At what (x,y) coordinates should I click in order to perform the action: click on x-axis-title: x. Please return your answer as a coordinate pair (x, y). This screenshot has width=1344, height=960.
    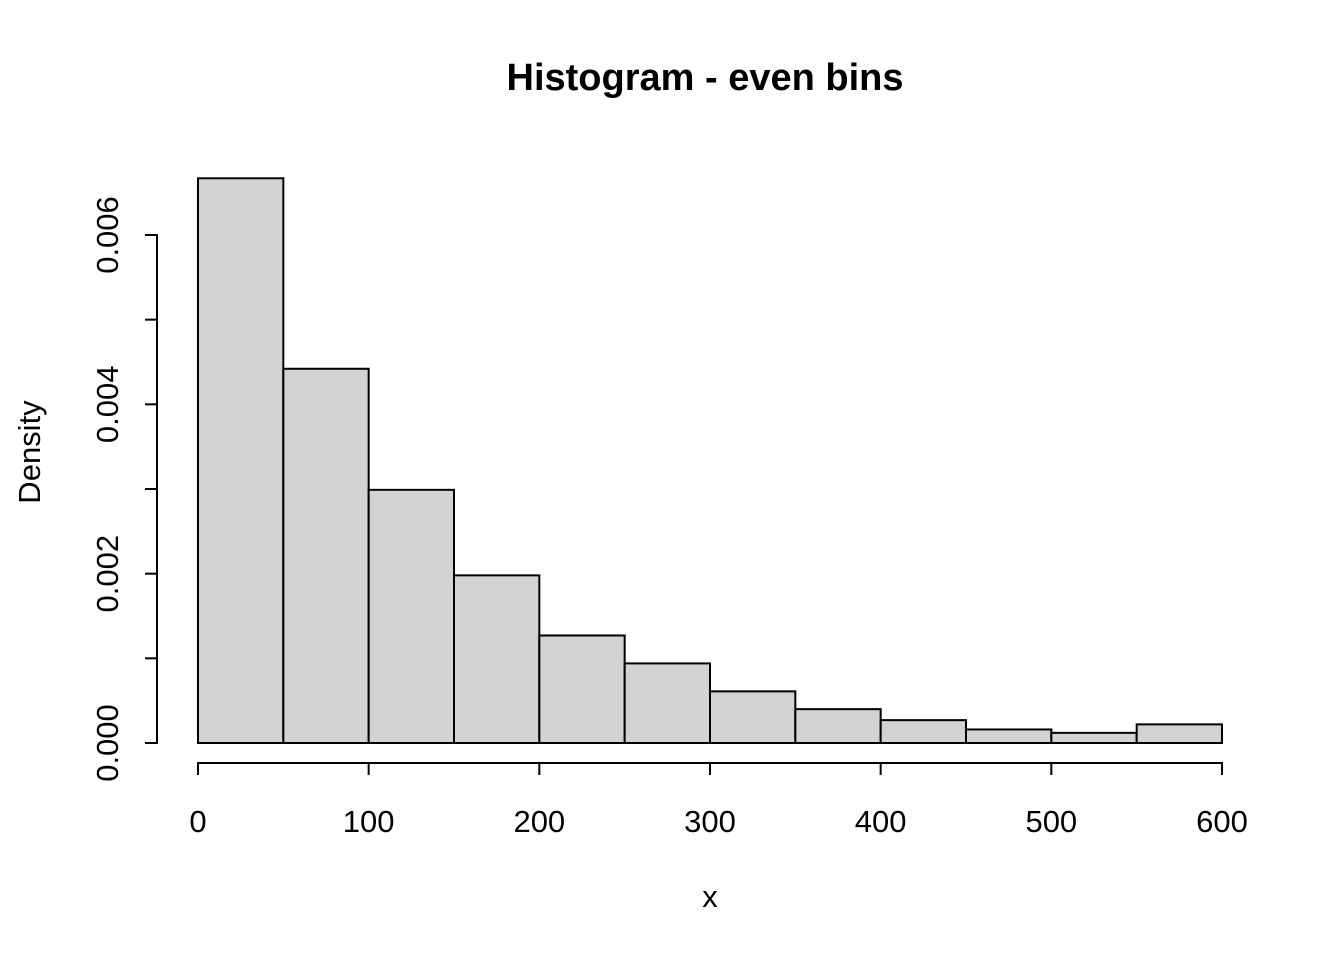
    Looking at the image, I should click on (710, 896).